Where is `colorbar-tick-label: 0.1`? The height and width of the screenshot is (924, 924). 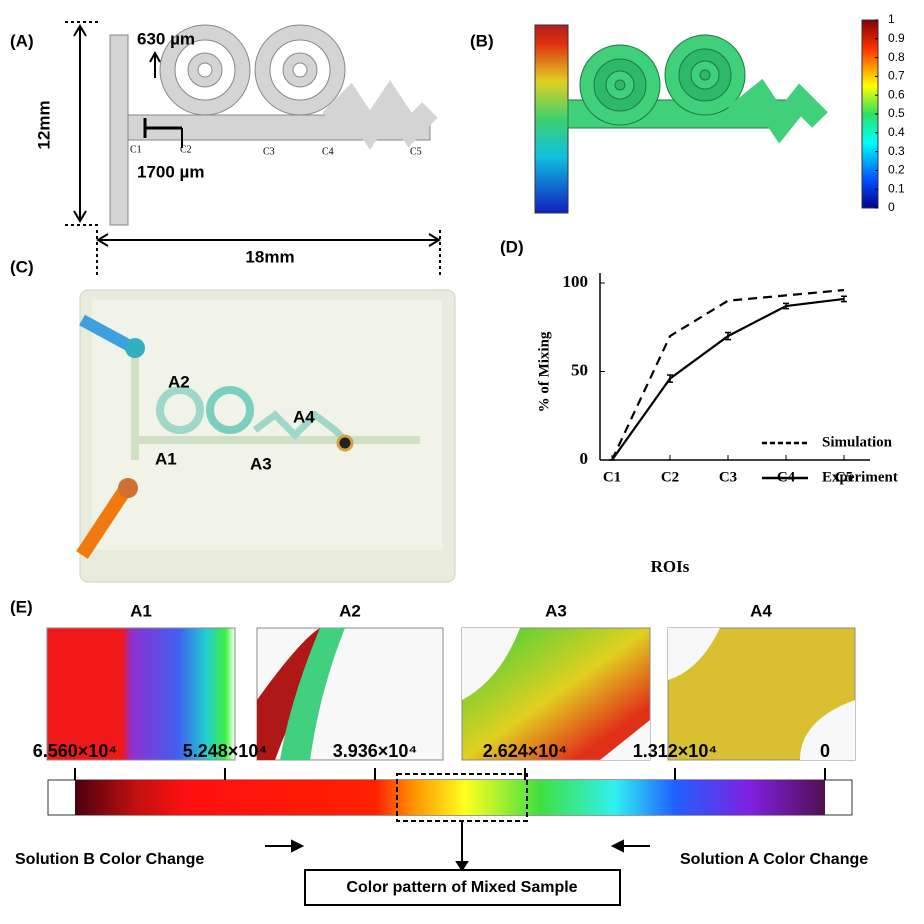
colorbar-tick-label: 0.1 is located at coordinates (896, 188).